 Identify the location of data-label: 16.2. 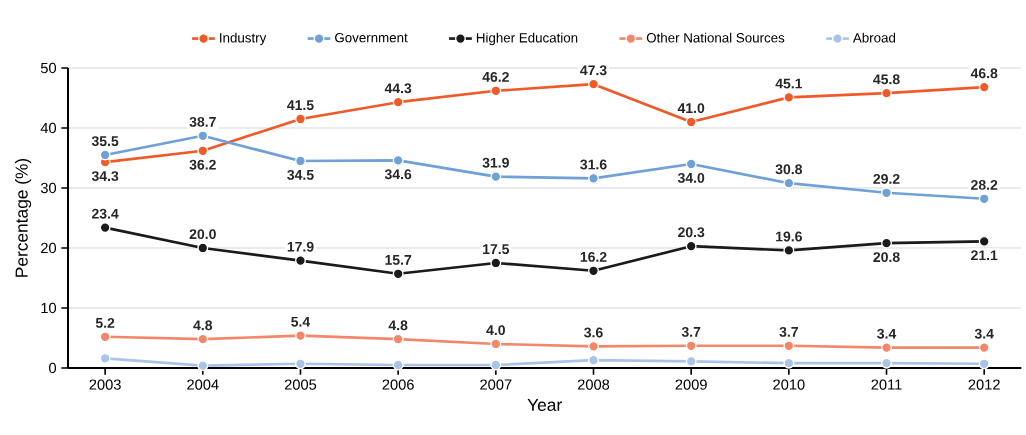
(593, 256).